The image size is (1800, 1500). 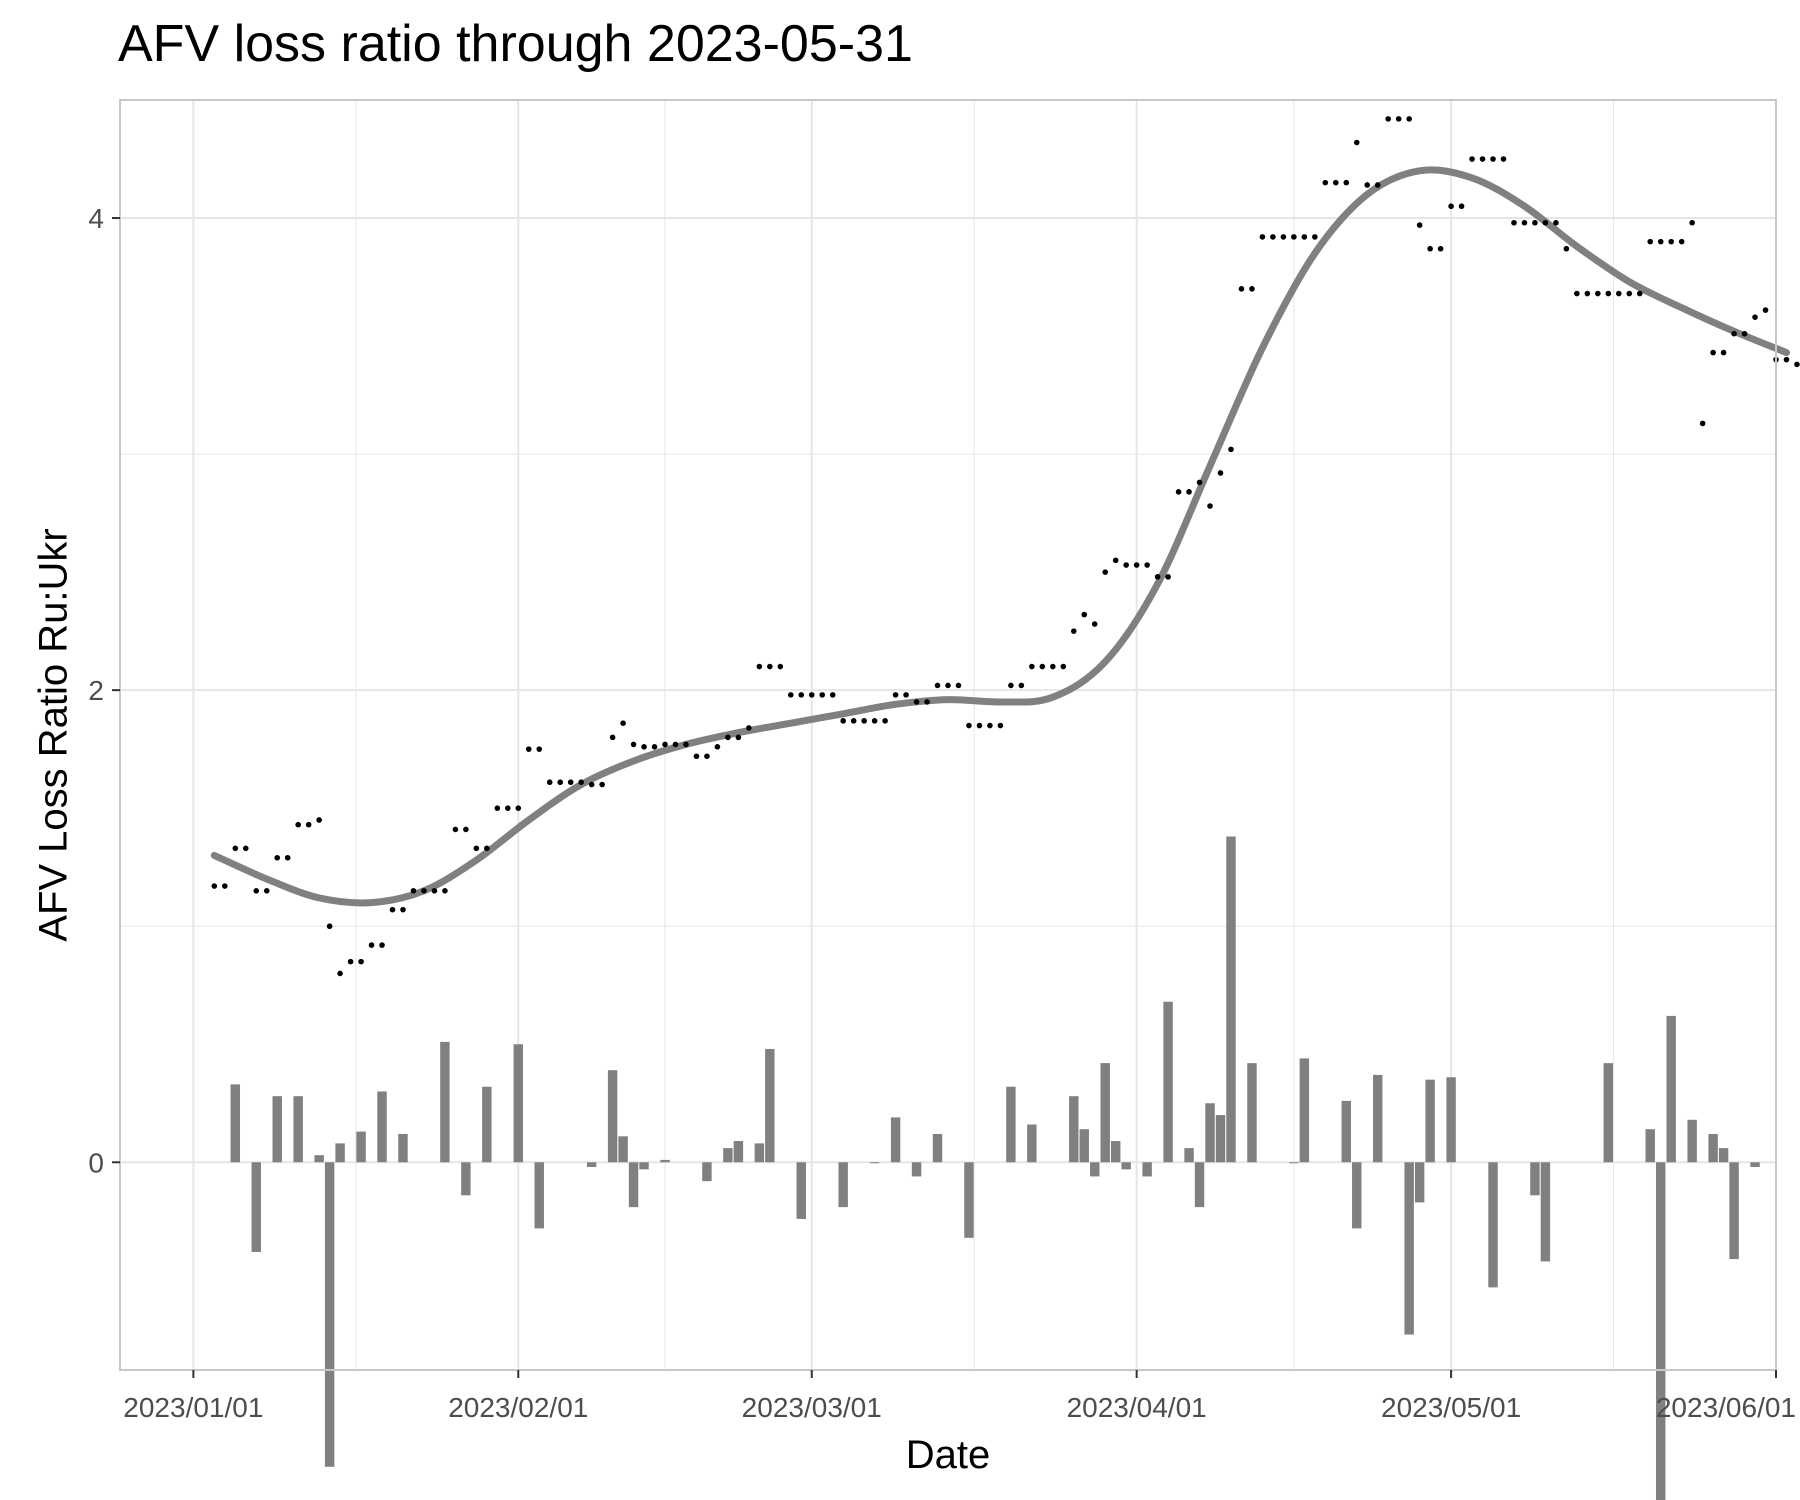 I want to click on y-tick-label: 0, so click(x=96, y=1162).